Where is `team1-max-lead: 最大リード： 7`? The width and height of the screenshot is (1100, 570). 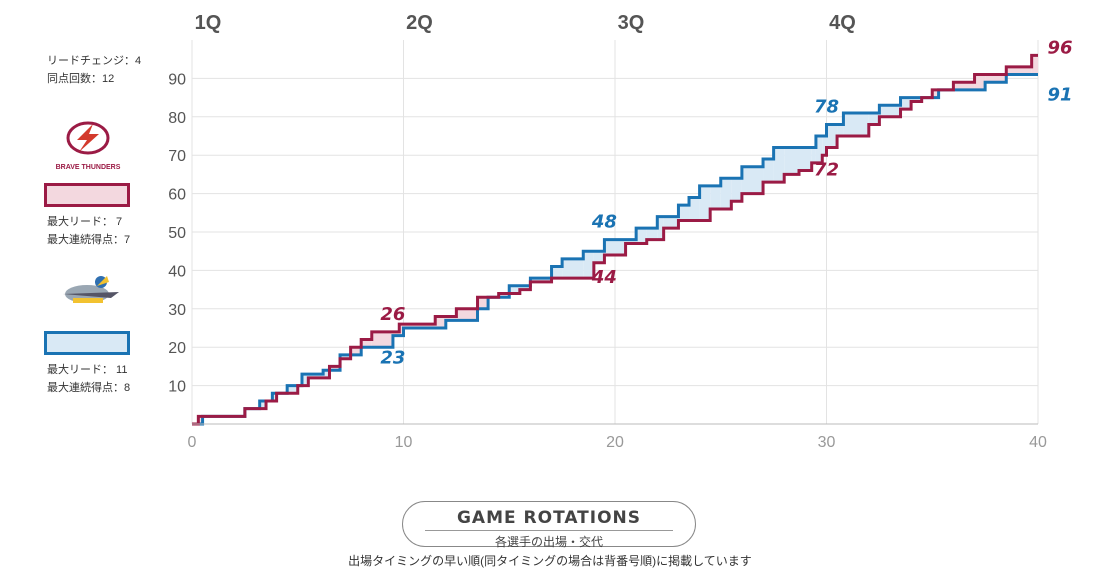
team1-max-lead: 最大リード： 7 is located at coordinates (85, 222).